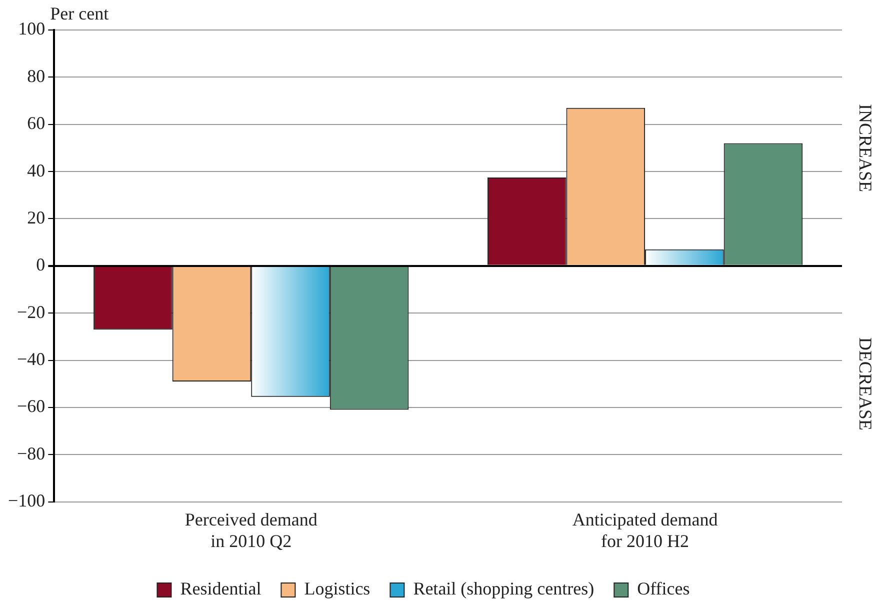 The image size is (887, 609). Describe the element at coordinates (32, 28) in the screenshot. I see `y-tick-label: 100` at that location.